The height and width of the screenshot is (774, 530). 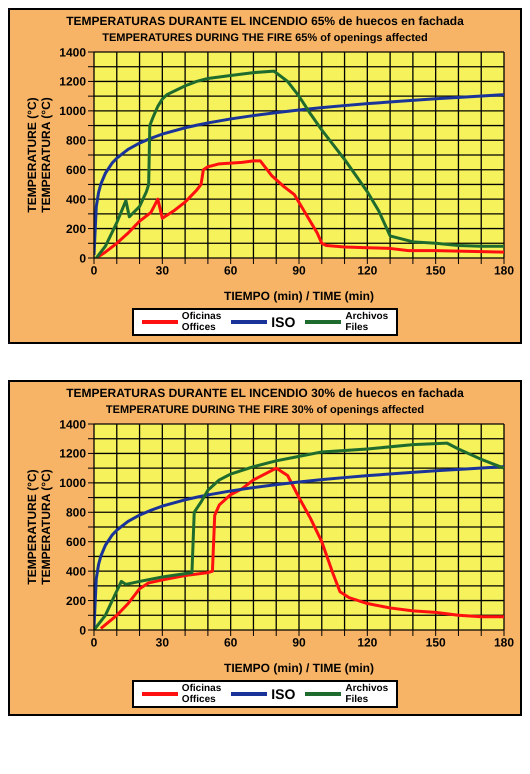 What do you see at coordinates (265, 410) in the screenshot?
I see `chart-subtitle: TEMPERATURE DURING THE FIRE 30% of openings affected` at bounding box center [265, 410].